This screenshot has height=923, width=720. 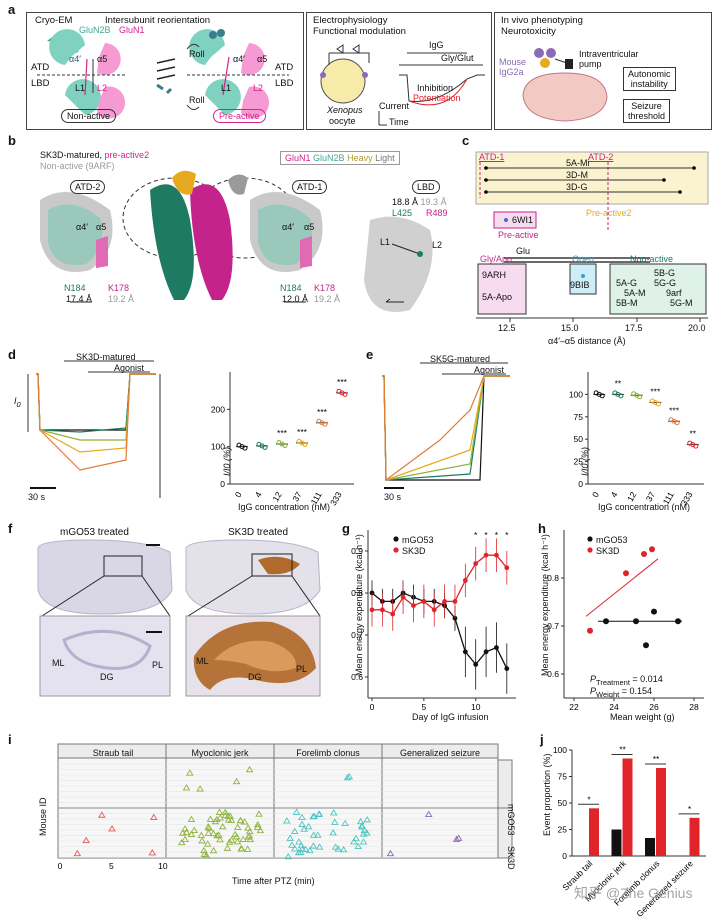 I want to click on b-l425: L425, so click(x=402, y=213).